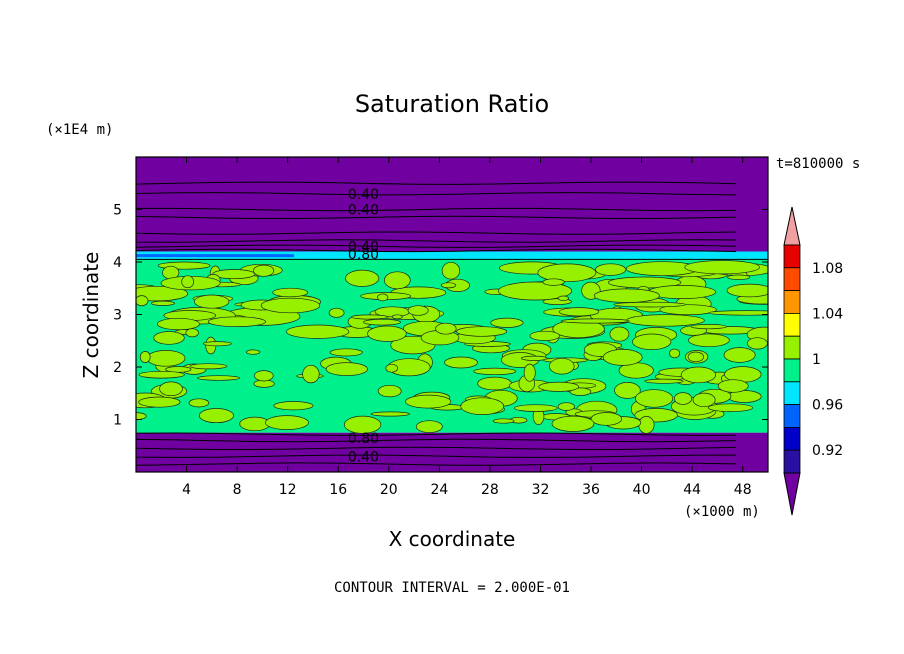 The image size is (904, 654). What do you see at coordinates (452, 588) in the screenshot?
I see `contour-interval-note: CONTOUR INTERVAL = 2.000E-01` at bounding box center [452, 588].